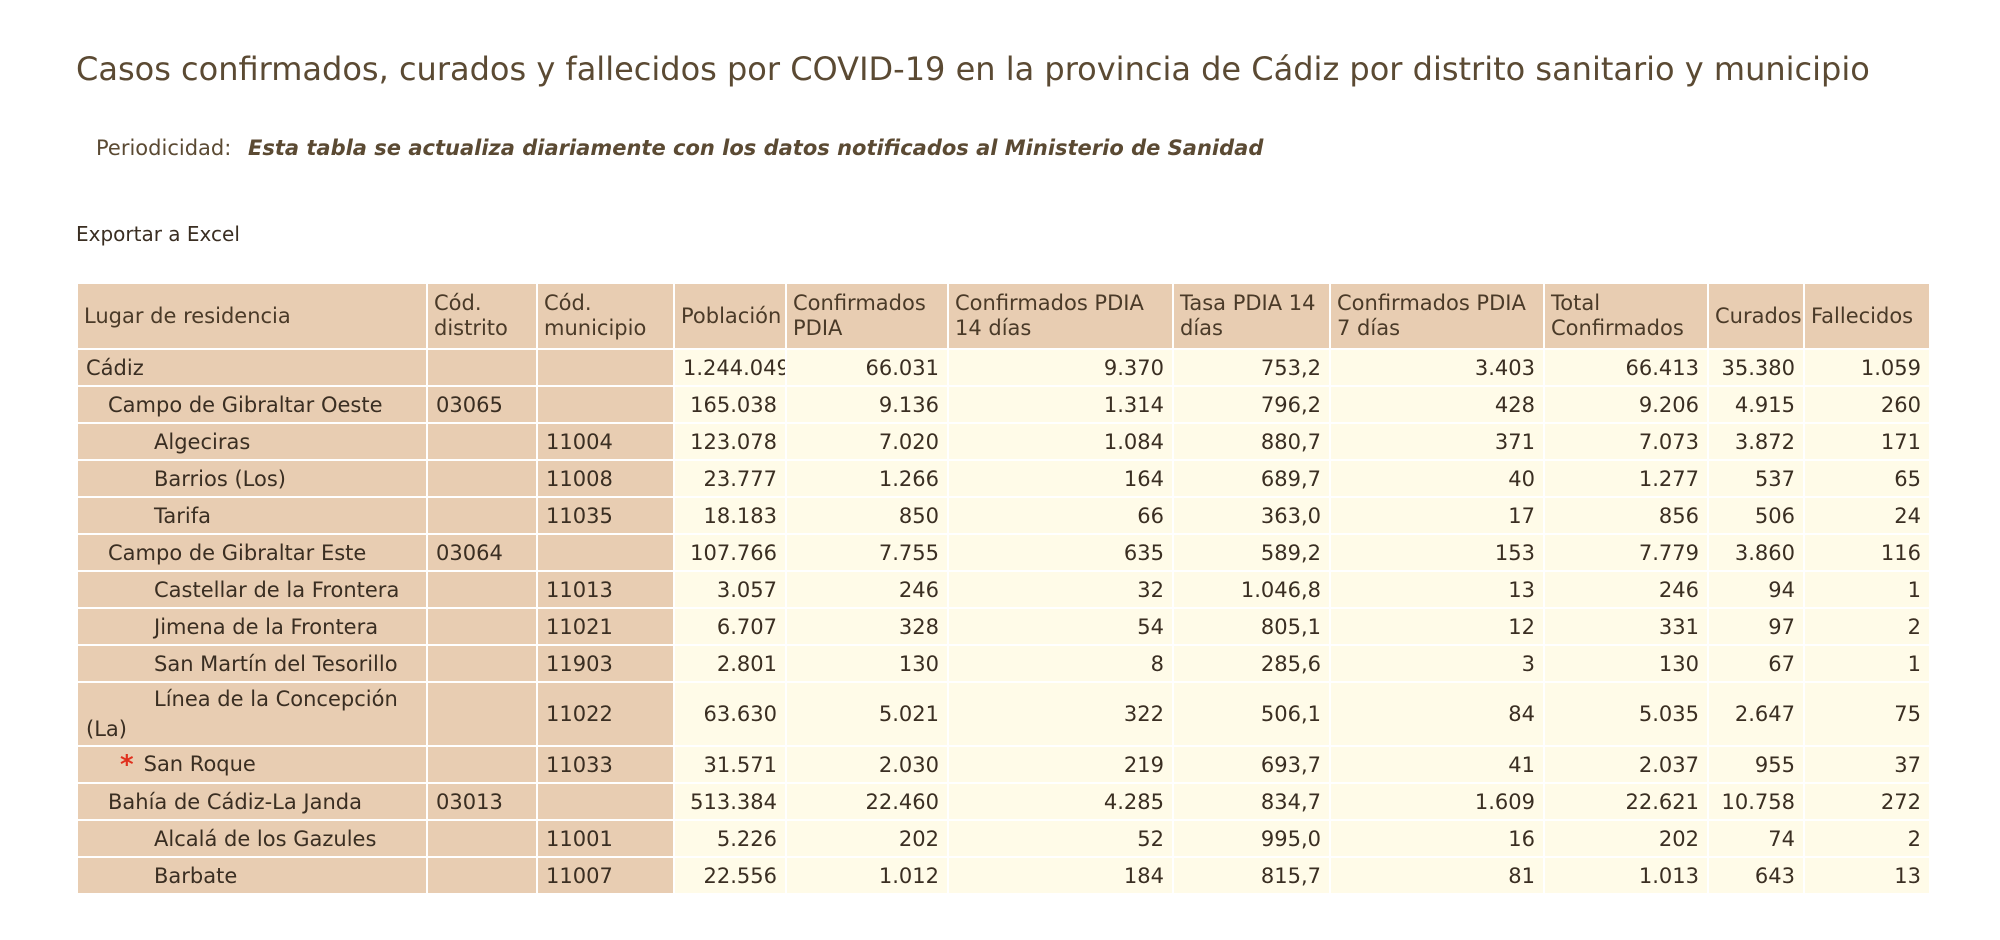 The height and width of the screenshot is (940, 2000). What do you see at coordinates (1867, 801) in the screenshot?
I see `cell-fallecidos: 272` at bounding box center [1867, 801].